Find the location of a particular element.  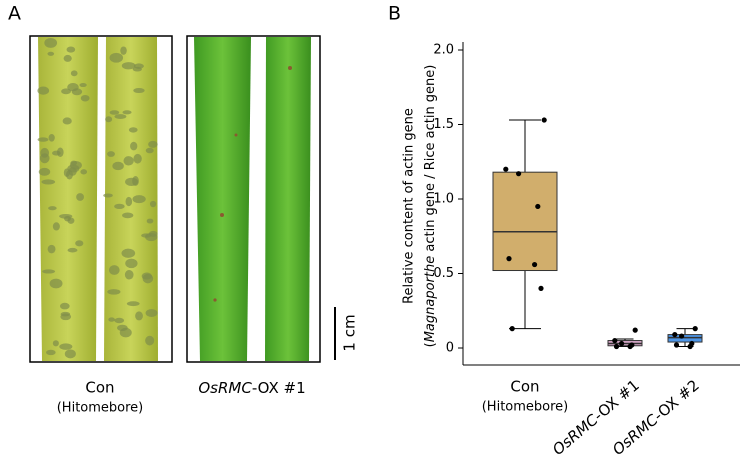

y-tick-label: 1.5 is located at coordinates (443, 124).